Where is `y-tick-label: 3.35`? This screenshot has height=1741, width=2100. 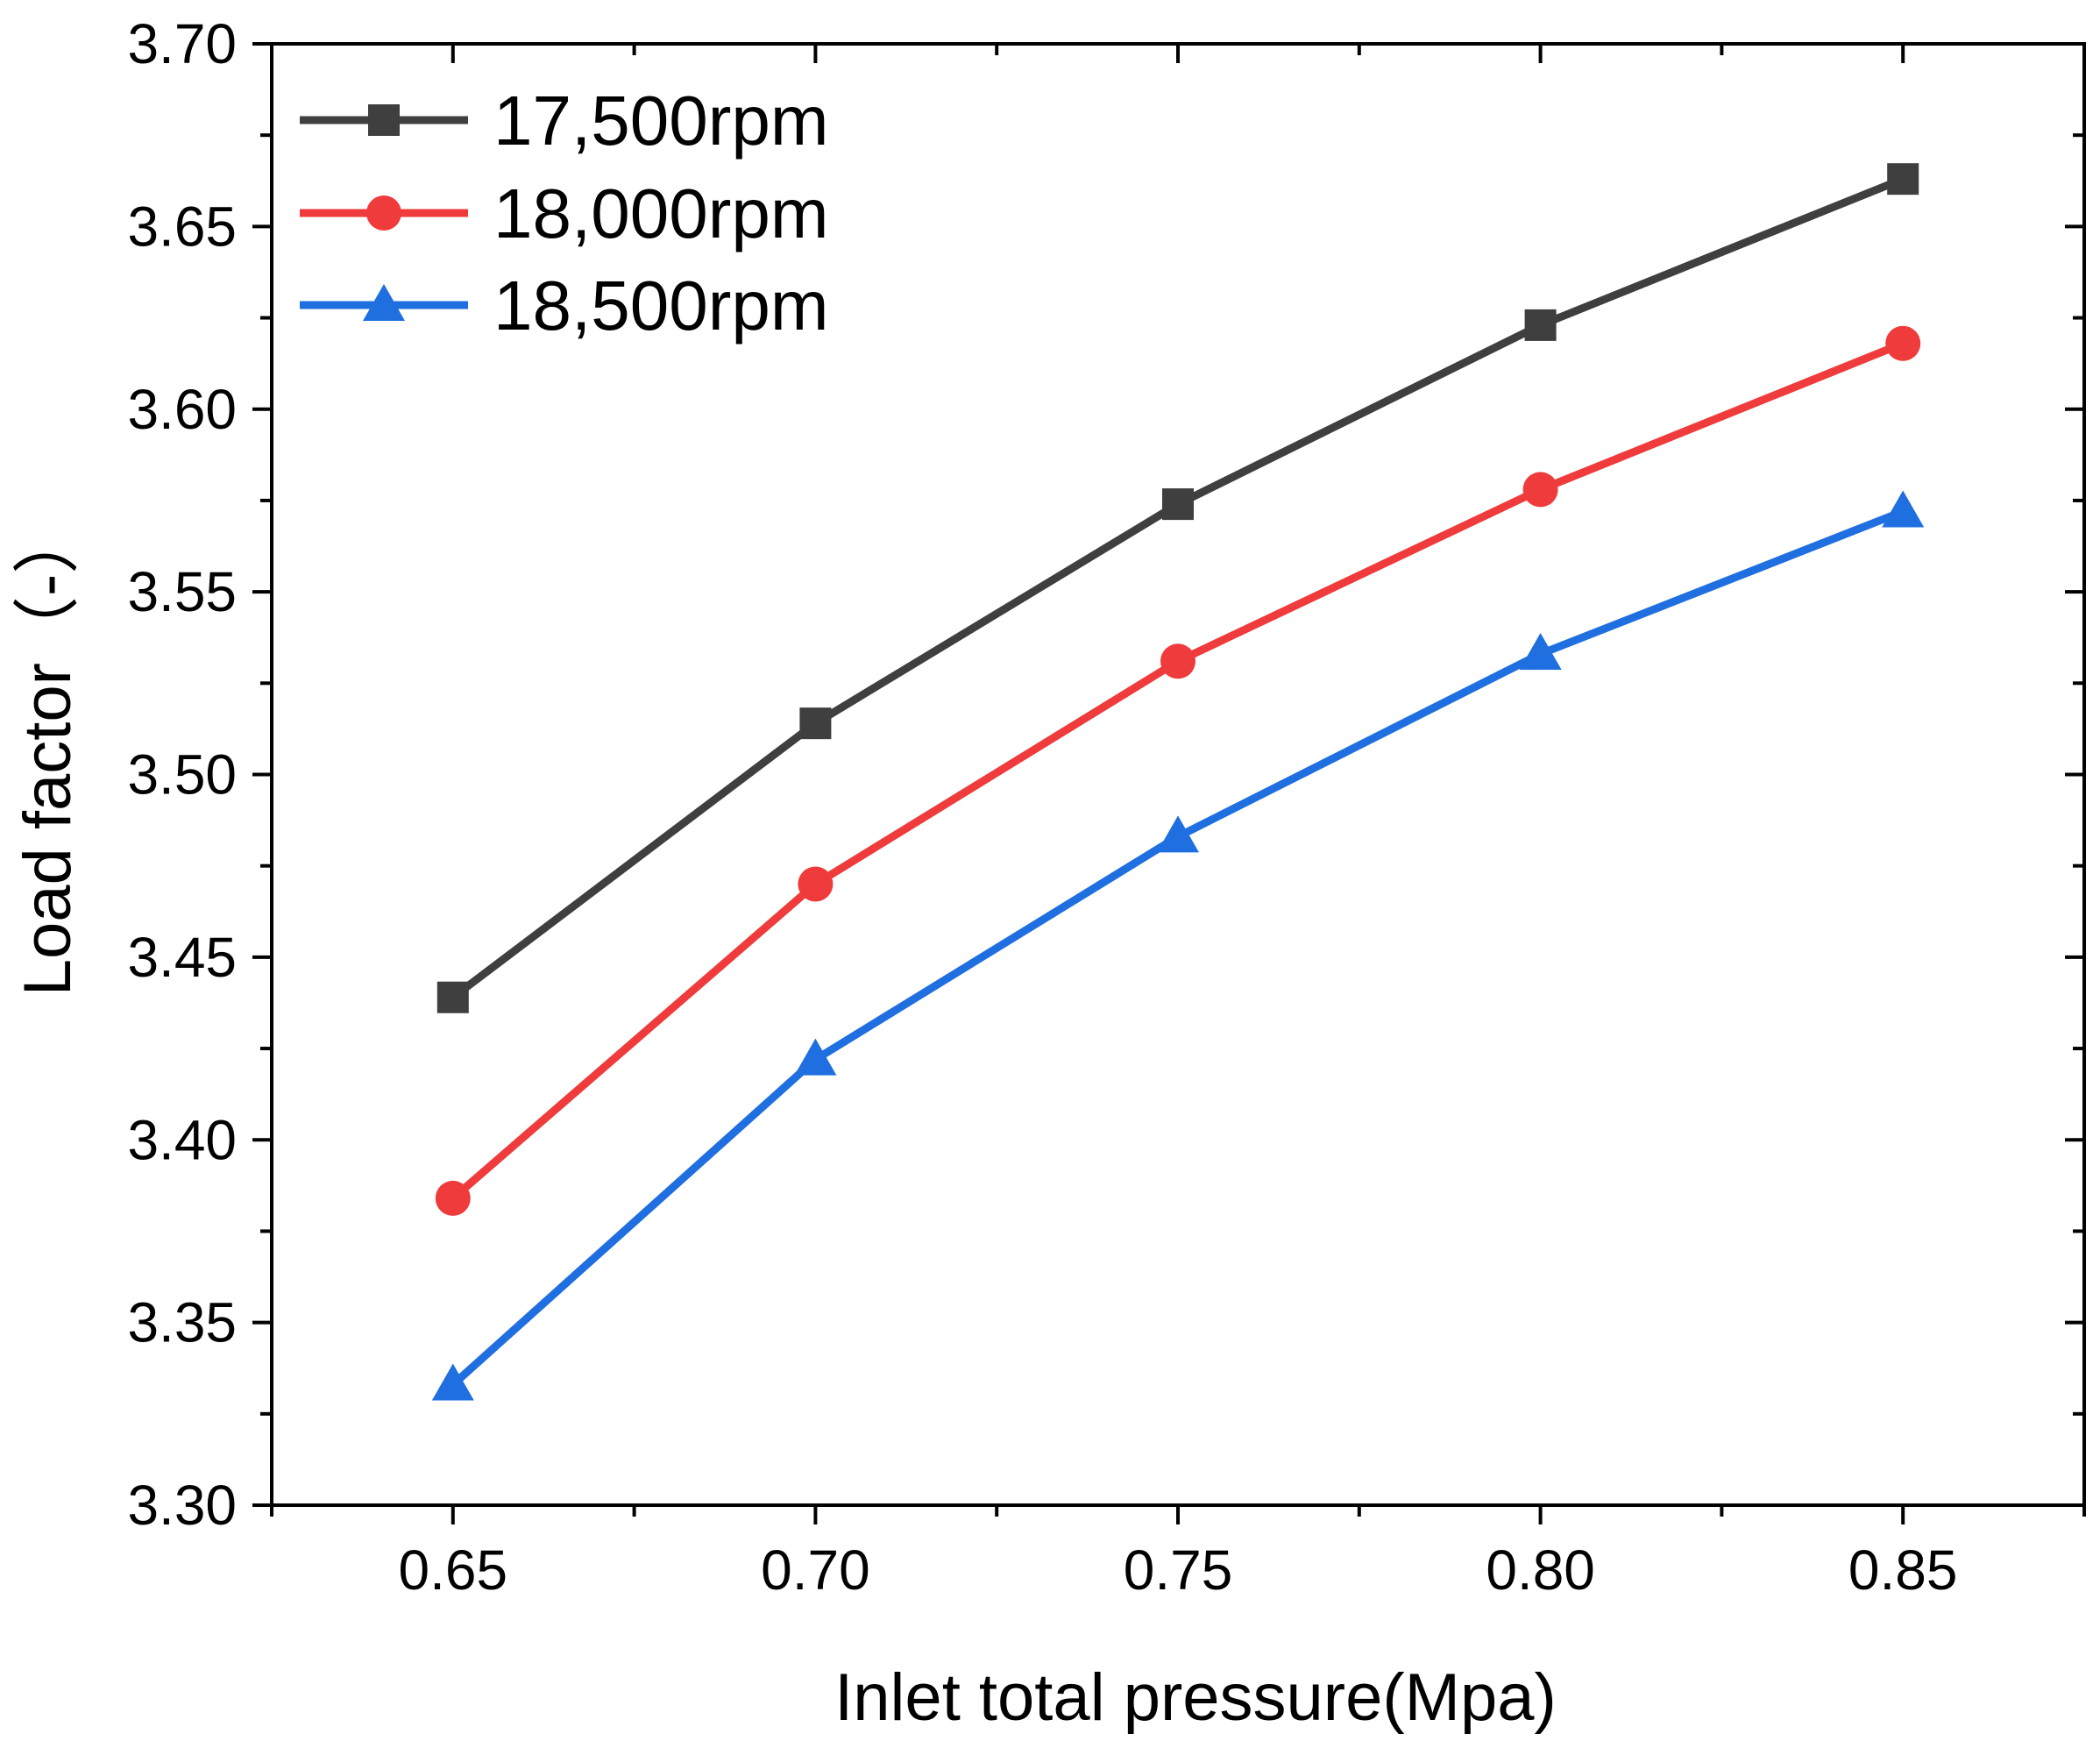
y-tick-label: 3.35 is located at coordinates (182, 1322).